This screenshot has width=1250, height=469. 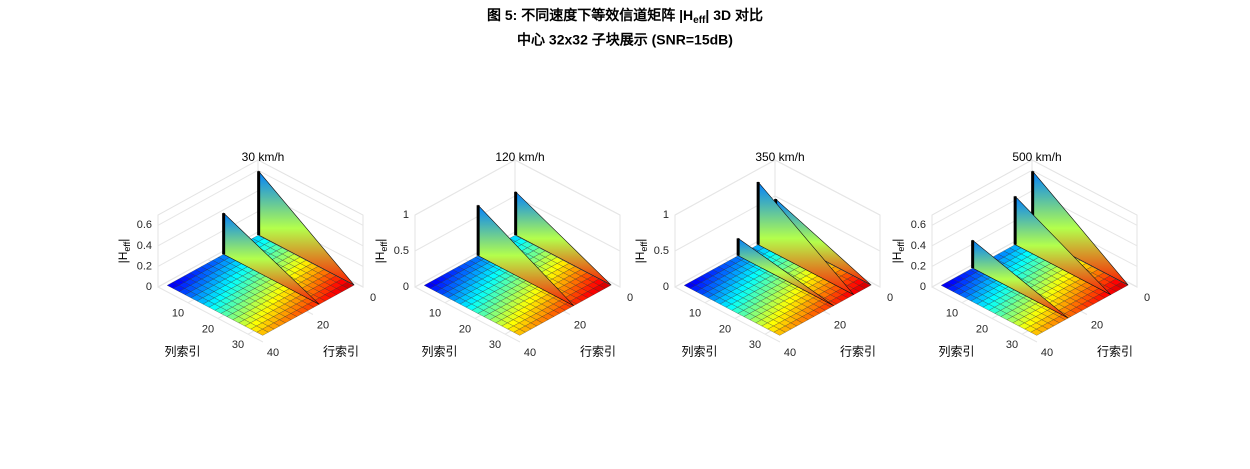 I want to click on subplot-title: 30 km/h, so click(x=263, y=157).